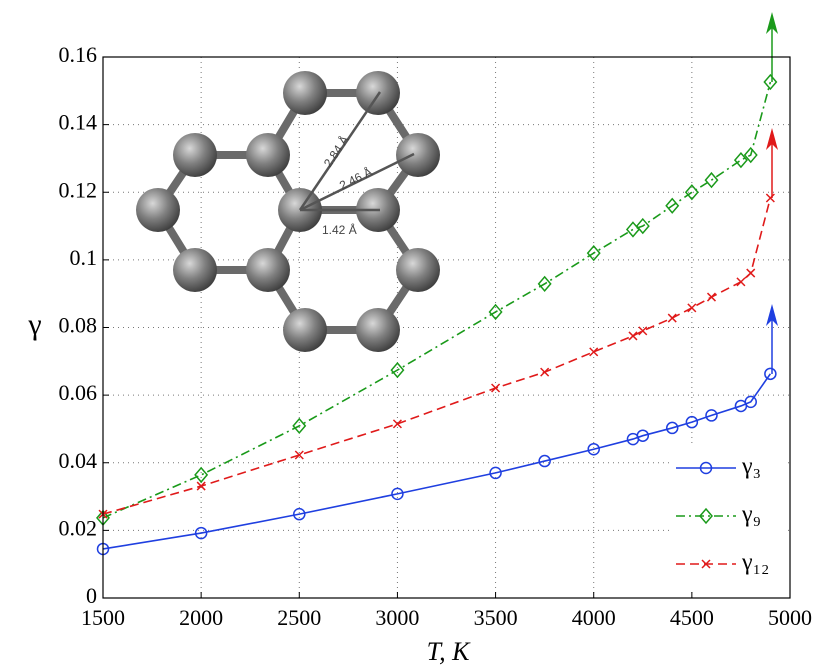 The height and width of the screenshot is (672, 830). Describe the element at coordinates (692, 617) in the screenshot. I see `x-tick-label: 4500` at that location.